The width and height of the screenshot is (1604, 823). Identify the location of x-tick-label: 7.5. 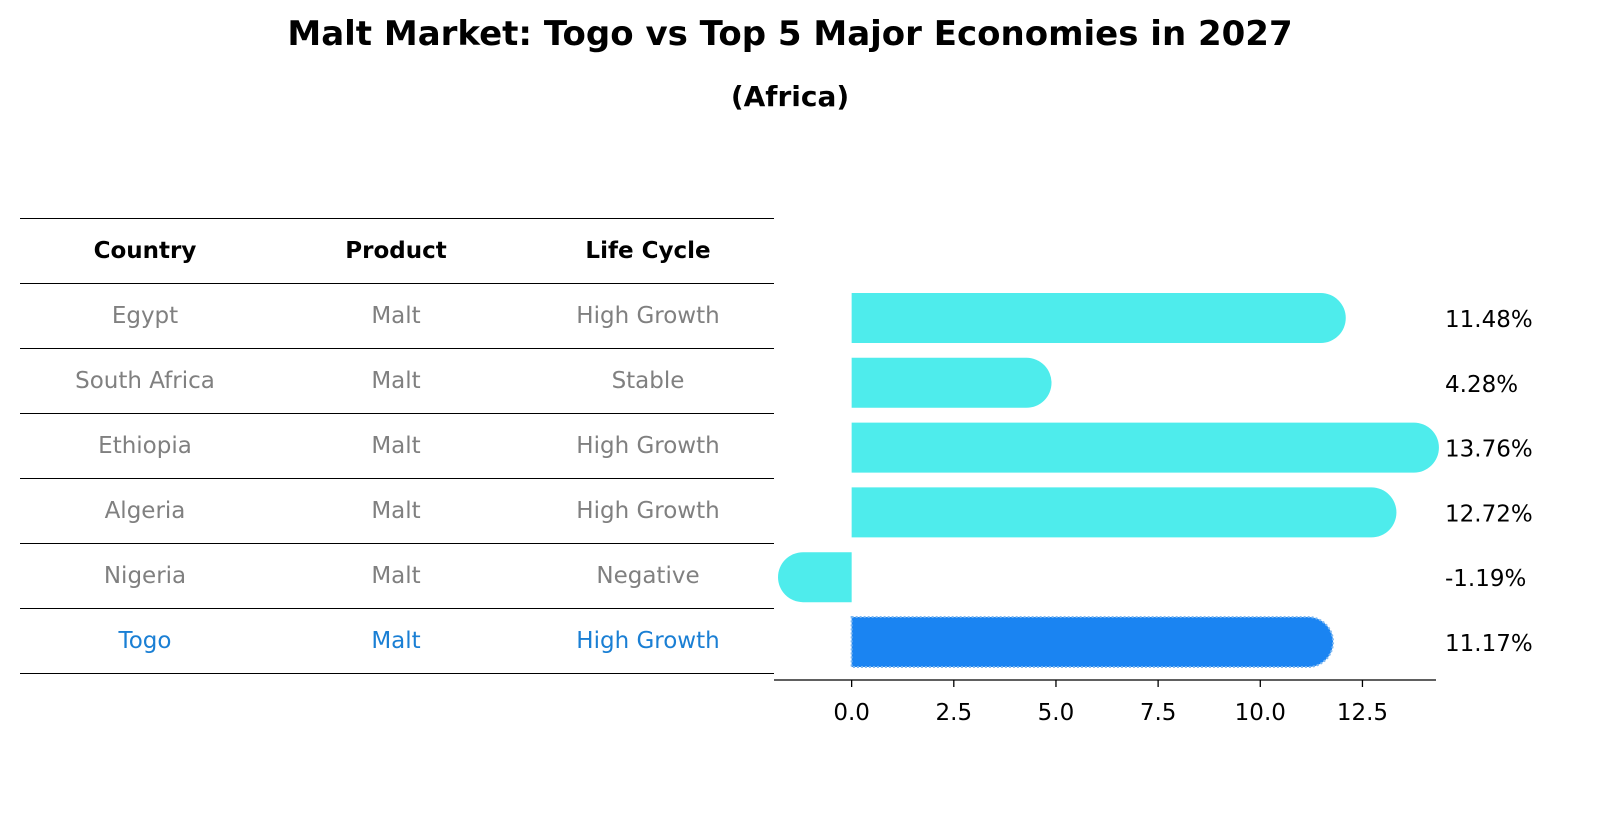
(1158, 713).